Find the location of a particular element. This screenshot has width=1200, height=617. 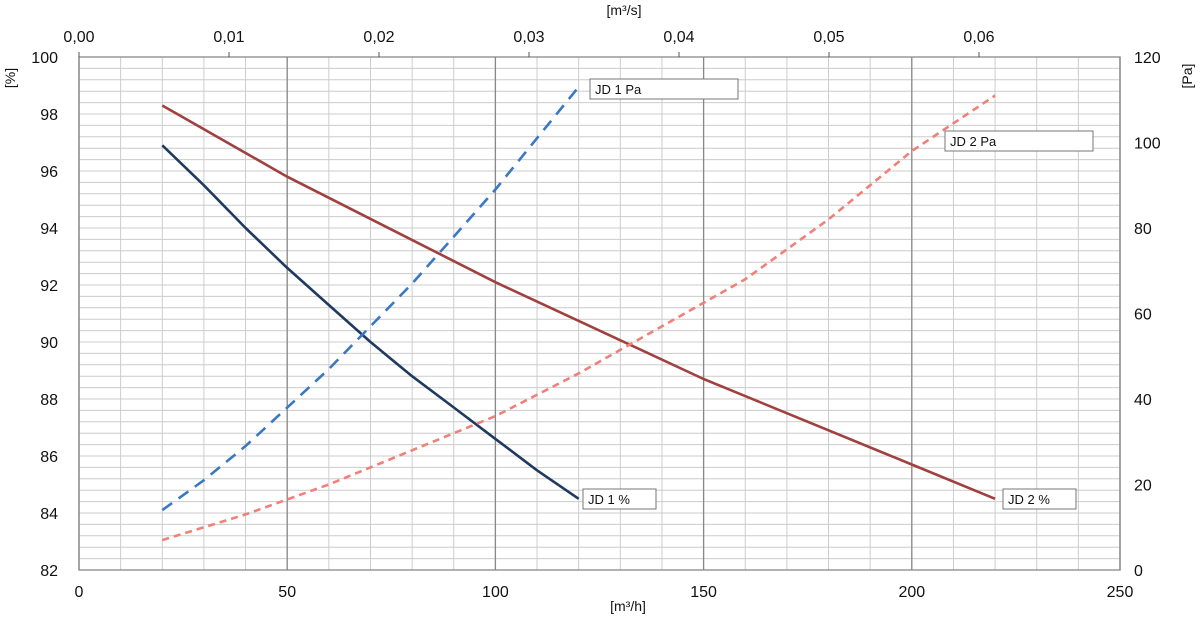

top-tick-label: 0,06 is located at coordinates (978, 37).